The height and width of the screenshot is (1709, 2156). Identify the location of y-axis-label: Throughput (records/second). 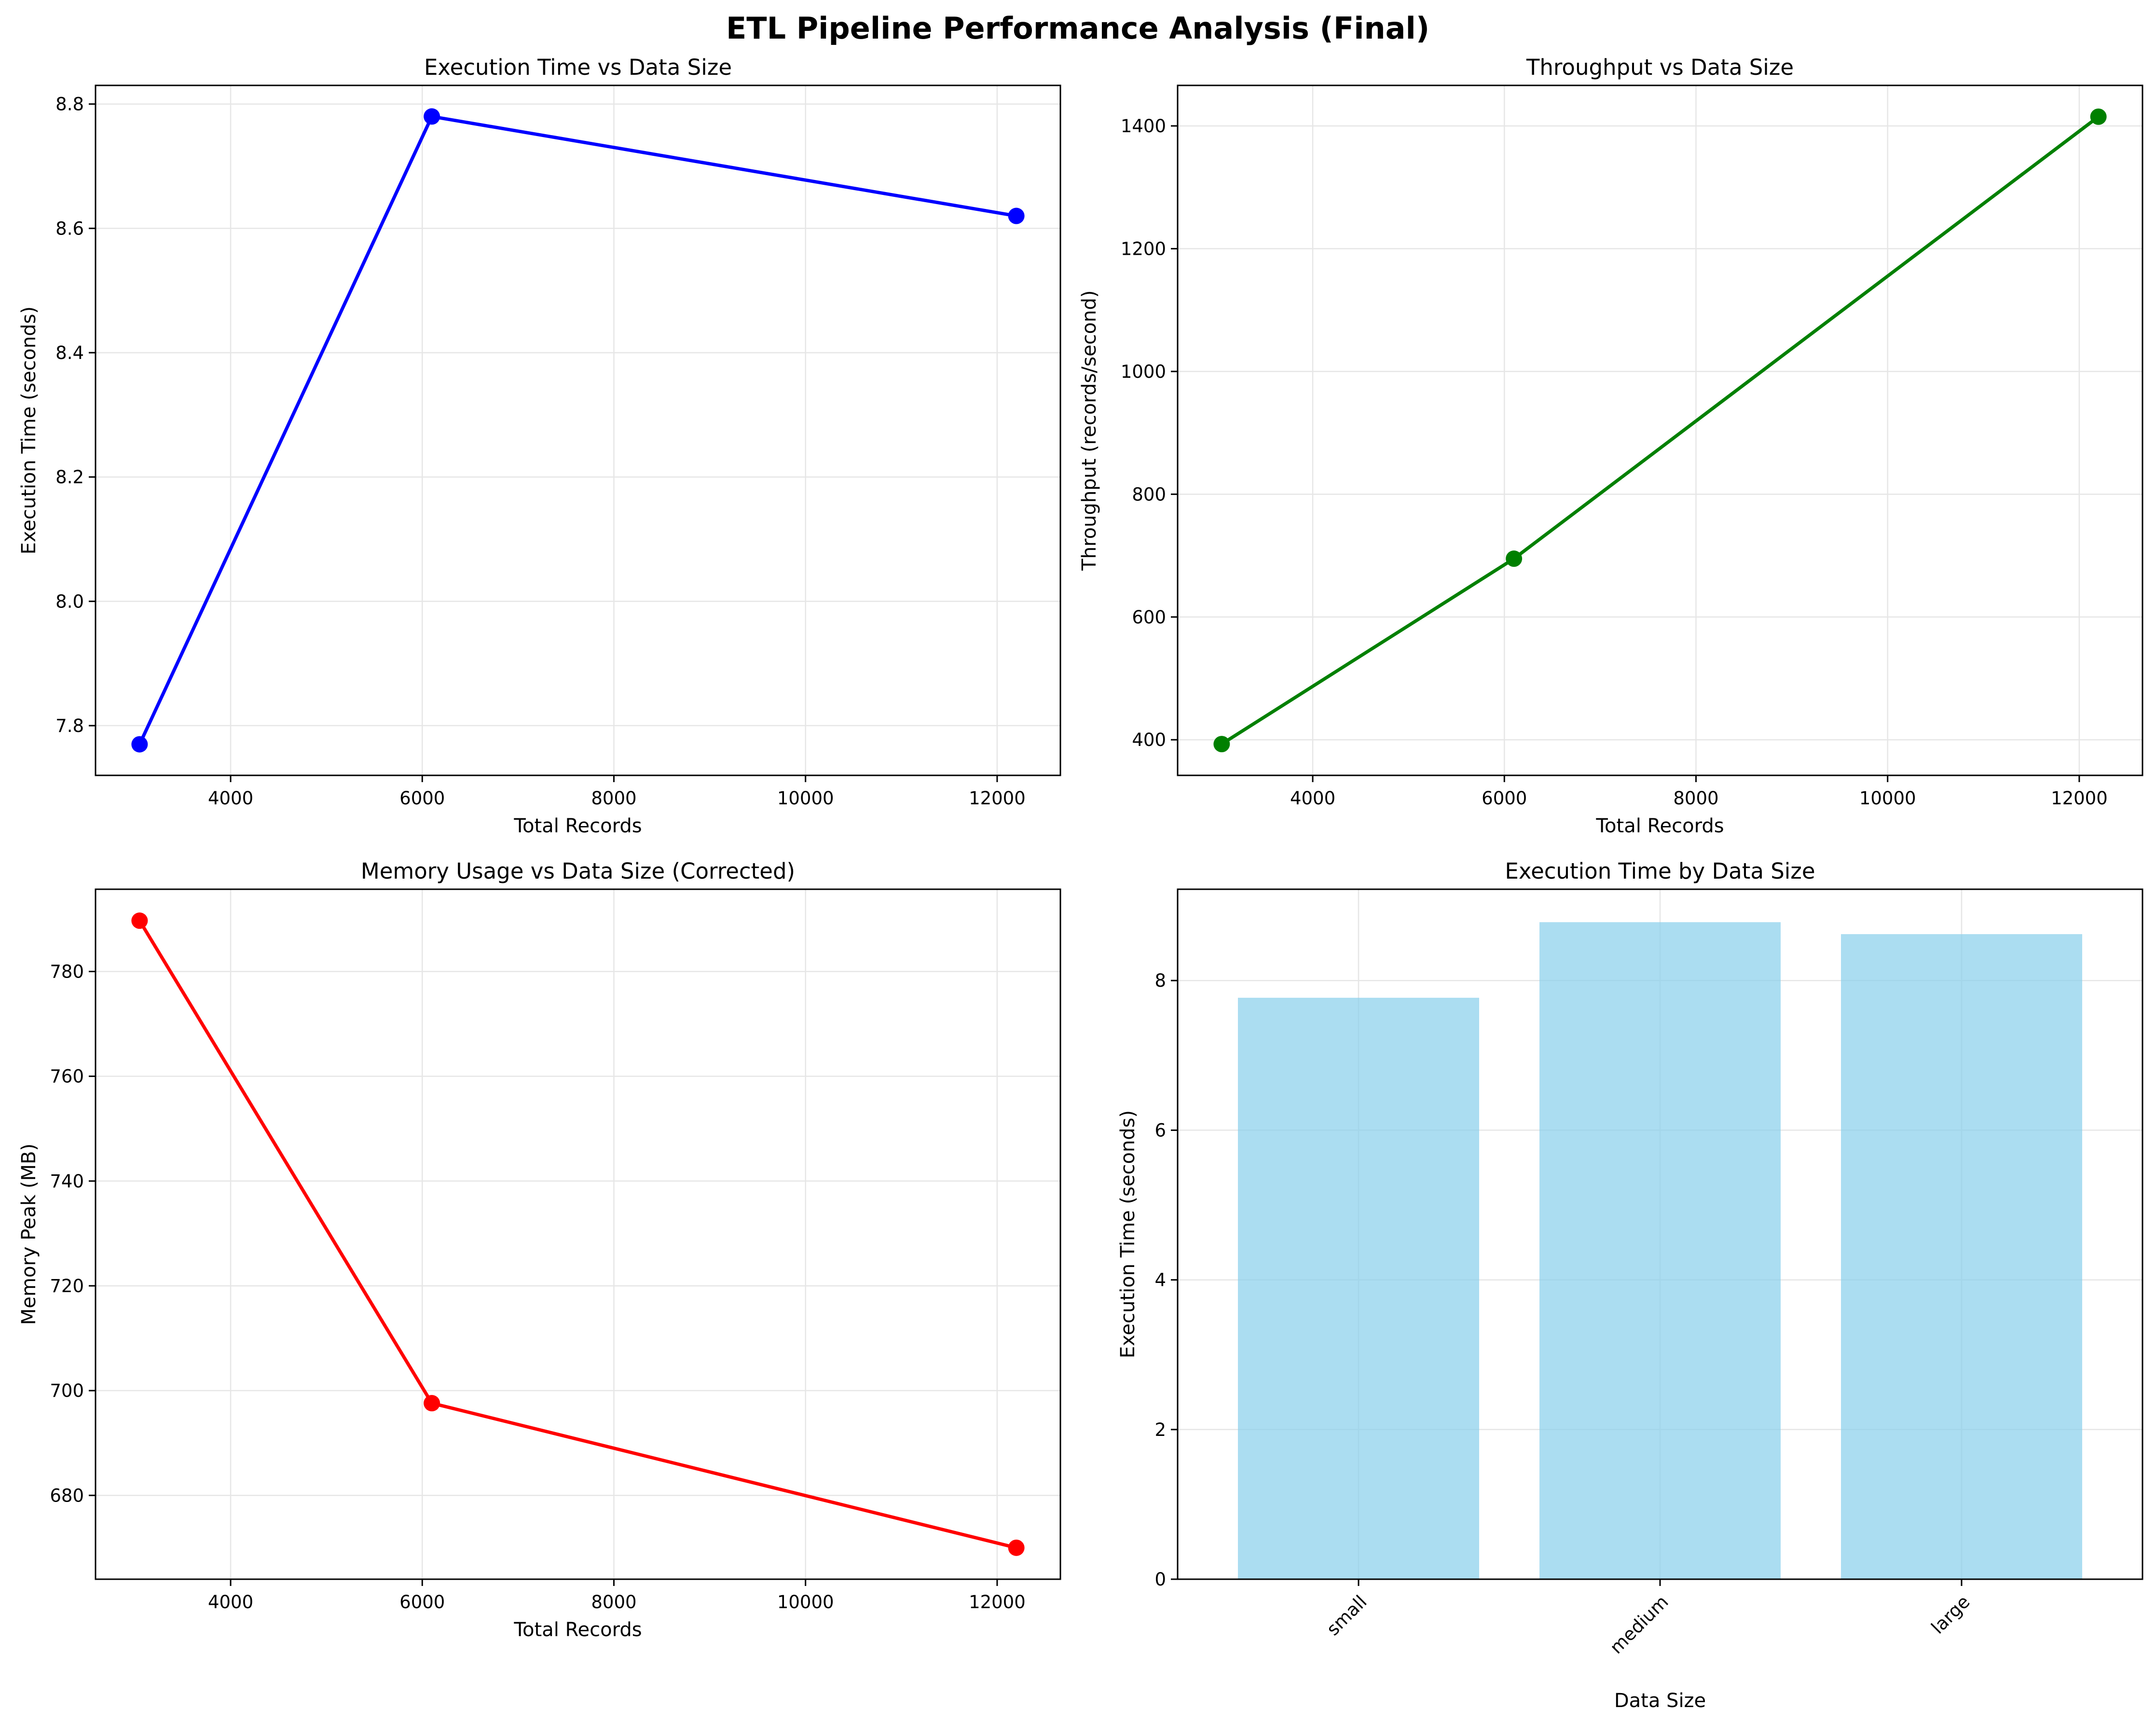
(1089, 430).